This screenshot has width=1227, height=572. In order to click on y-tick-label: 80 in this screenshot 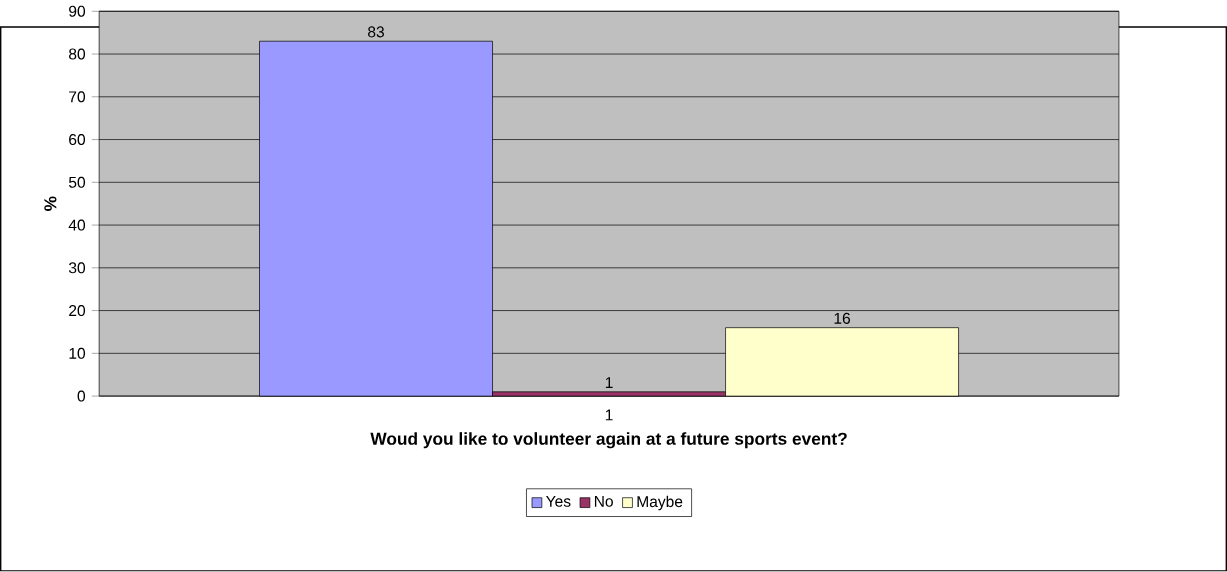, I will do `click(77, 54)`.